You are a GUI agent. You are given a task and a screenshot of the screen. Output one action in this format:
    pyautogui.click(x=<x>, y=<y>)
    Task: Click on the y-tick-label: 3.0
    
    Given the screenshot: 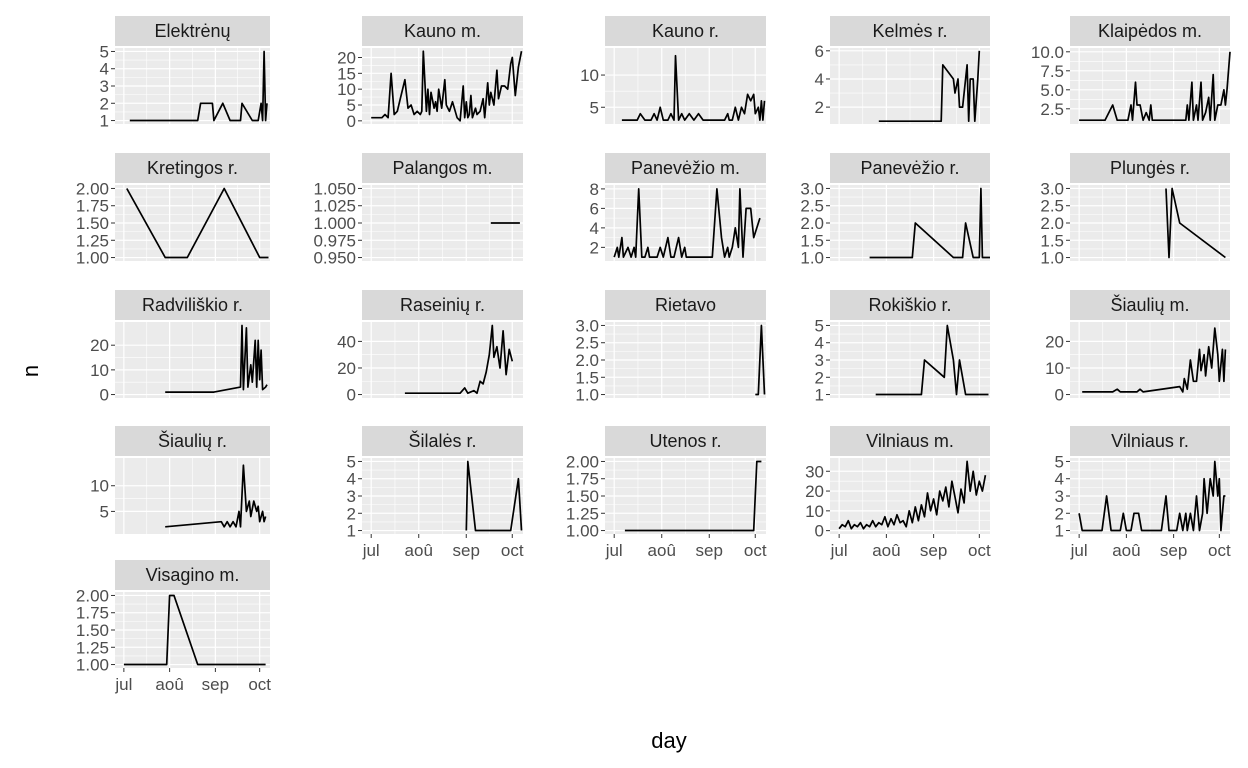 What is the action you would take?
    pyautogui.click(x=812, y=188)
    